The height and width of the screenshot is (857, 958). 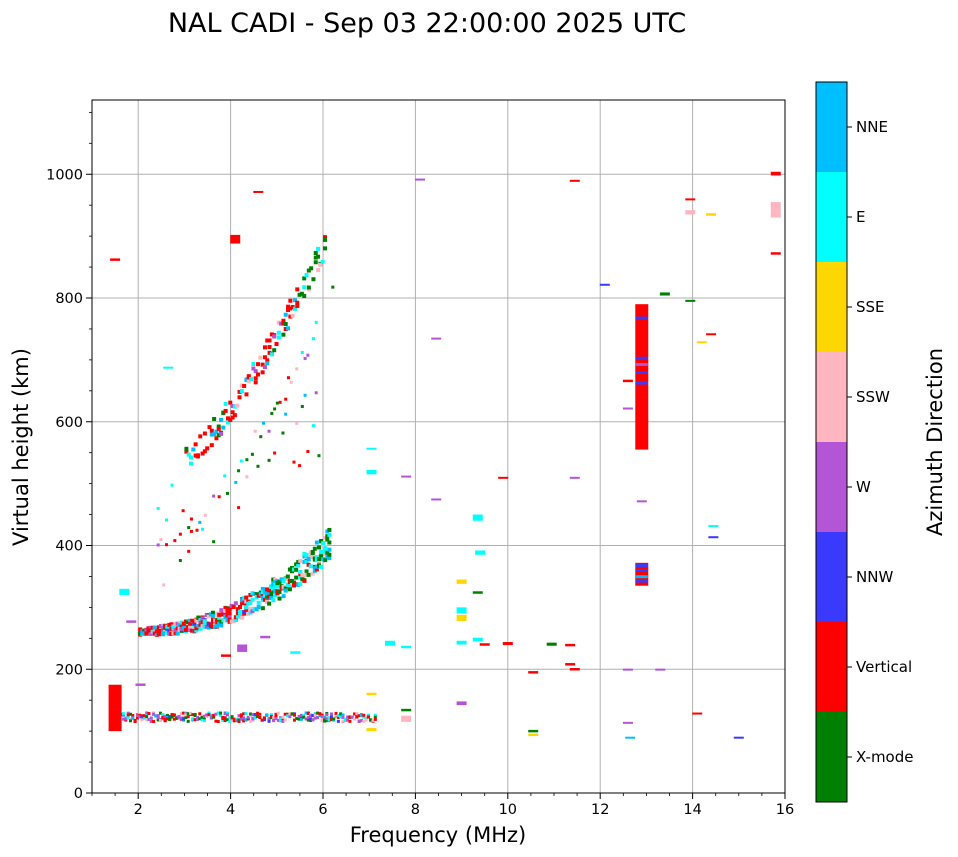 I want to click on x-tick-label: 12, so click(x=600, y=810).